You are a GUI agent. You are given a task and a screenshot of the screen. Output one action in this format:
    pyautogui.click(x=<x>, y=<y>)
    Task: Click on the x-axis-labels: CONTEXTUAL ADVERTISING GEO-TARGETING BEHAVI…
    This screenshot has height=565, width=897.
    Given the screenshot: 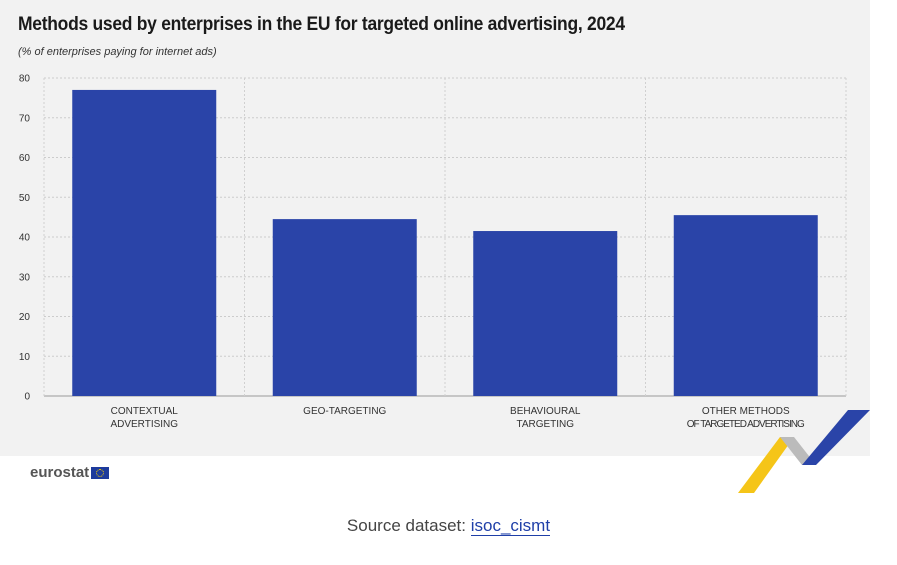 What is the action you would take?
    pyautogui.click(x=457, y=418)
    